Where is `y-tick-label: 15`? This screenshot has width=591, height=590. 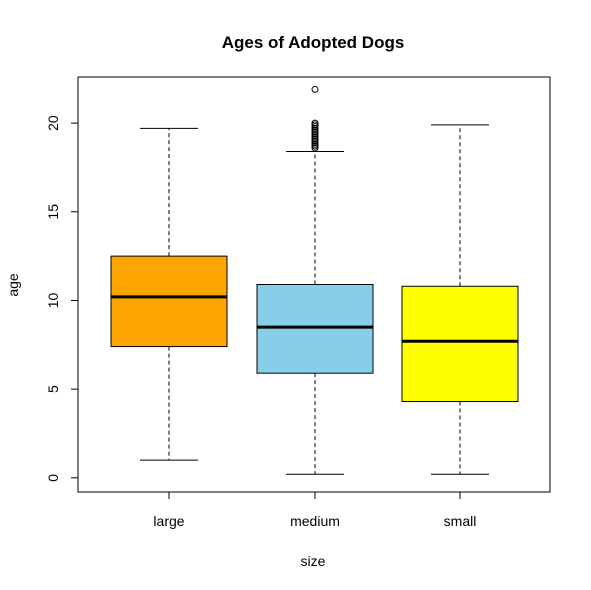
y-tick-label: 15 is located at coordinates (53, 212).